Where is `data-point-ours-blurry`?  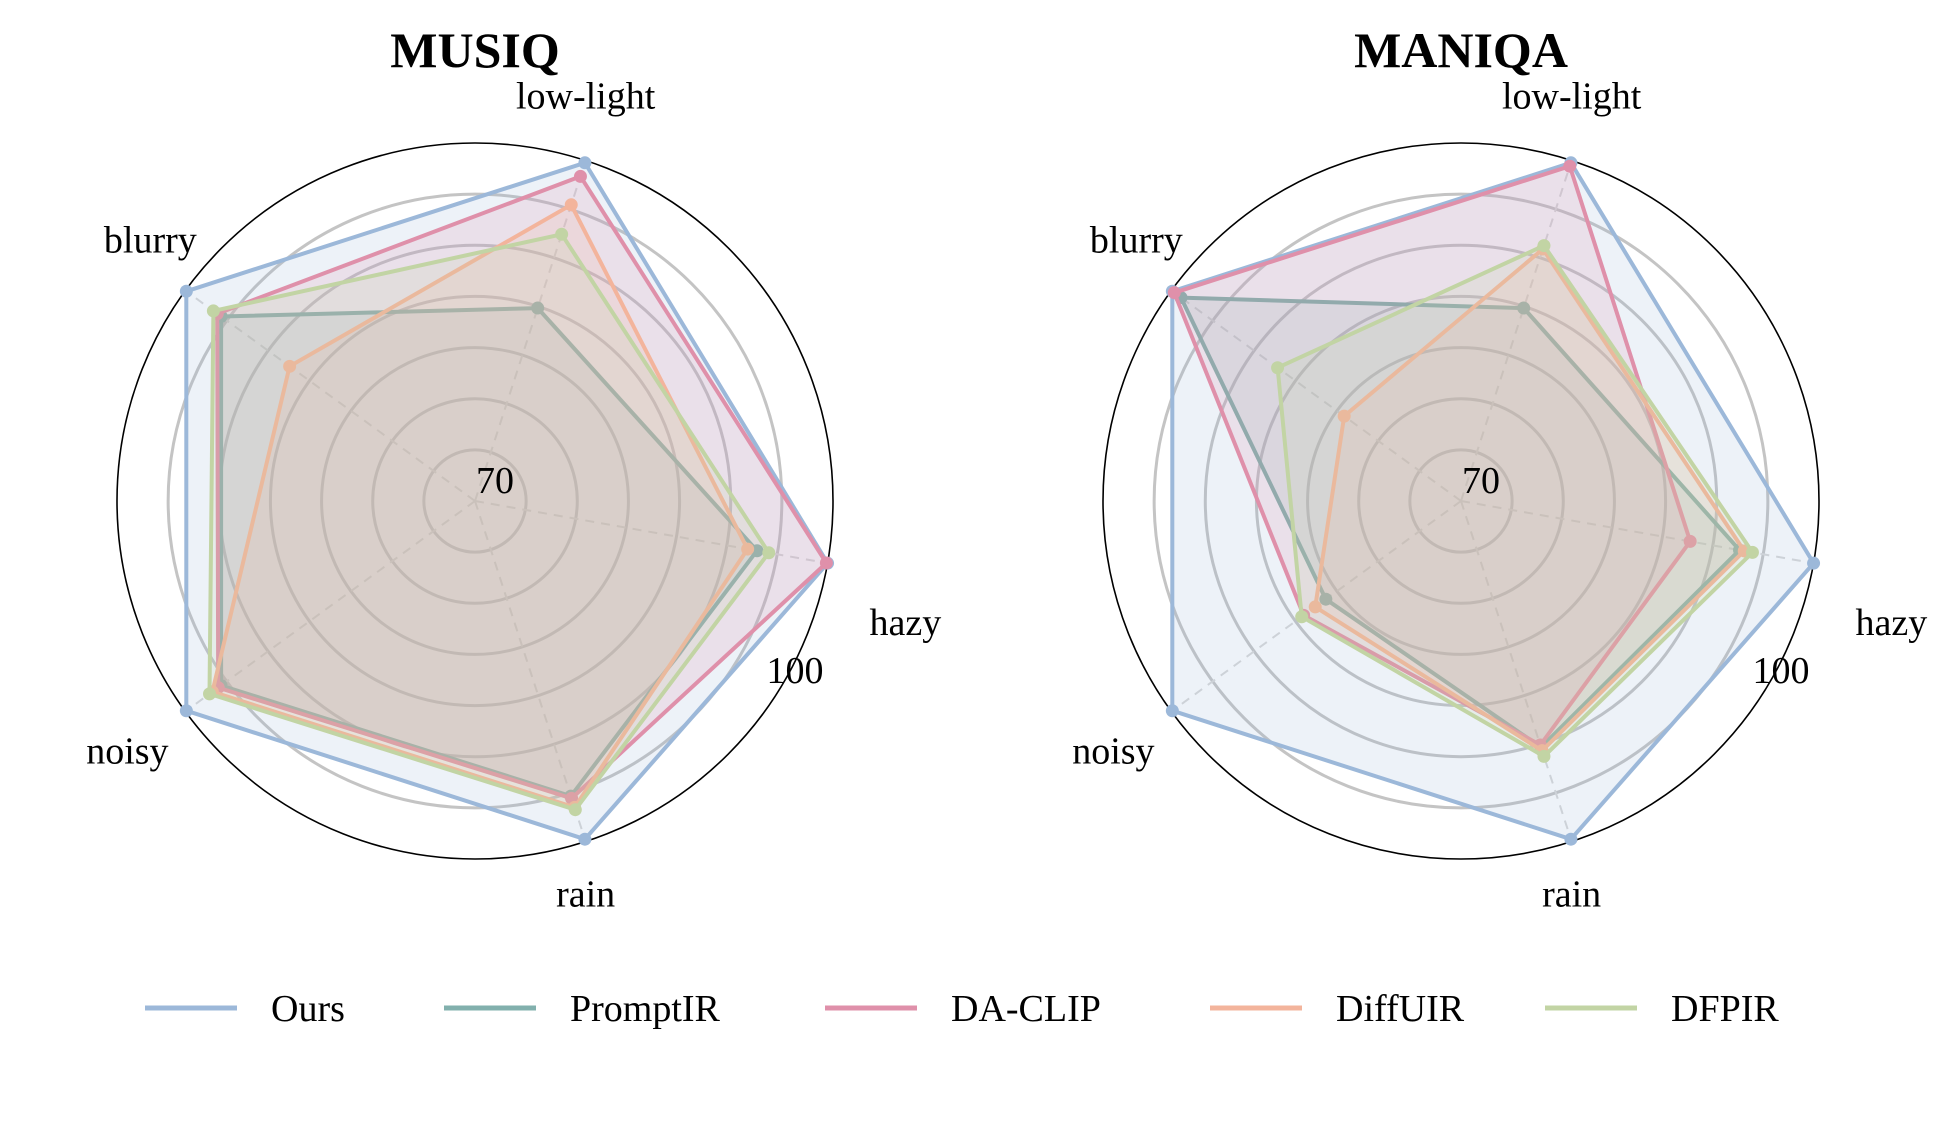 data-point-ours-blurry is located at coordinates (186, 291).